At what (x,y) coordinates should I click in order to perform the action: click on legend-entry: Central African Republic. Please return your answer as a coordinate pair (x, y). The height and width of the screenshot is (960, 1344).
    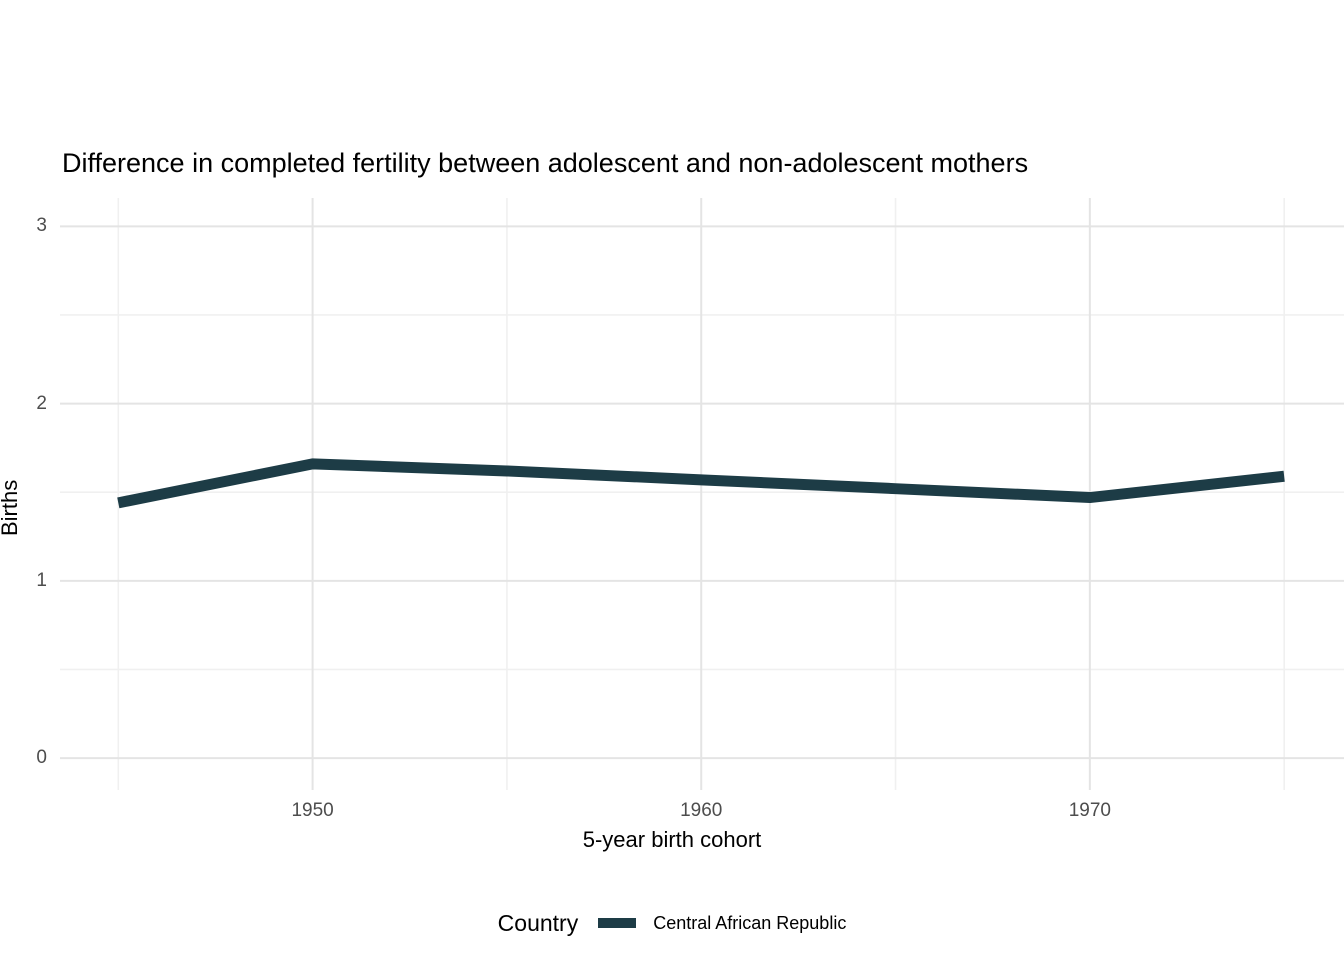
    Looking at the image, I should click on (722, 923).